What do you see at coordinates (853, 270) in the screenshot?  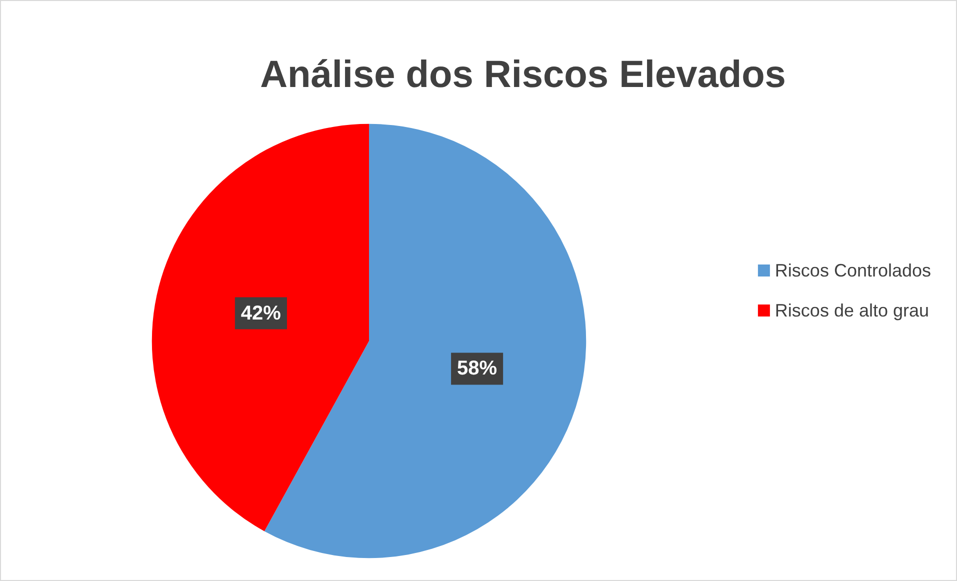 I see `legend-label: Riscos Controlados` at bounding box center [853, 270].